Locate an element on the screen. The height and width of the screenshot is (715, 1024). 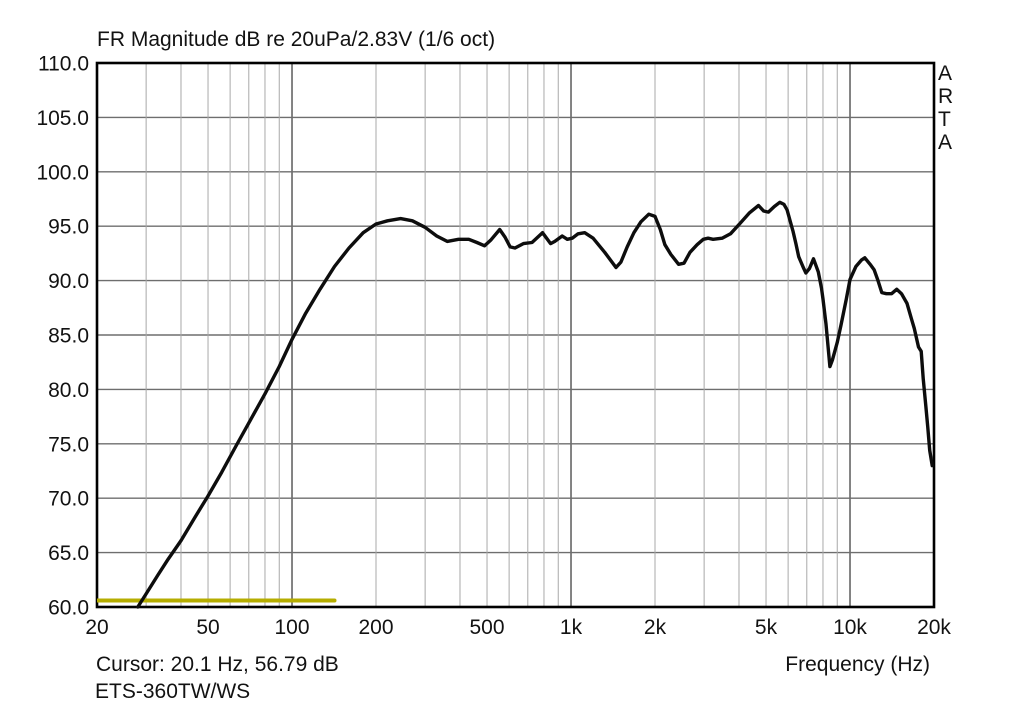
y-tick-label: 75.0 is located at coordinates (68, 444).